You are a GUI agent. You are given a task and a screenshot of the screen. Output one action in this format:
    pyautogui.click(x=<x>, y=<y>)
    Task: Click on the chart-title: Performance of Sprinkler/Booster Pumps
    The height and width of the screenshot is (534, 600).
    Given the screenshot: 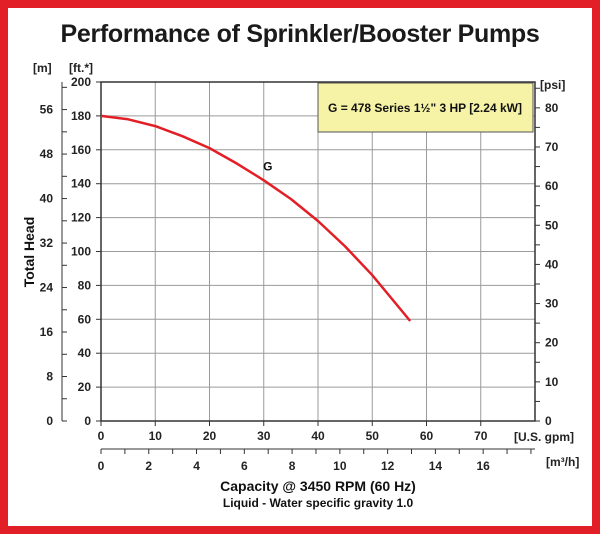 What is the action you would take?
    pyautogui.click(x=300, y=34)
    